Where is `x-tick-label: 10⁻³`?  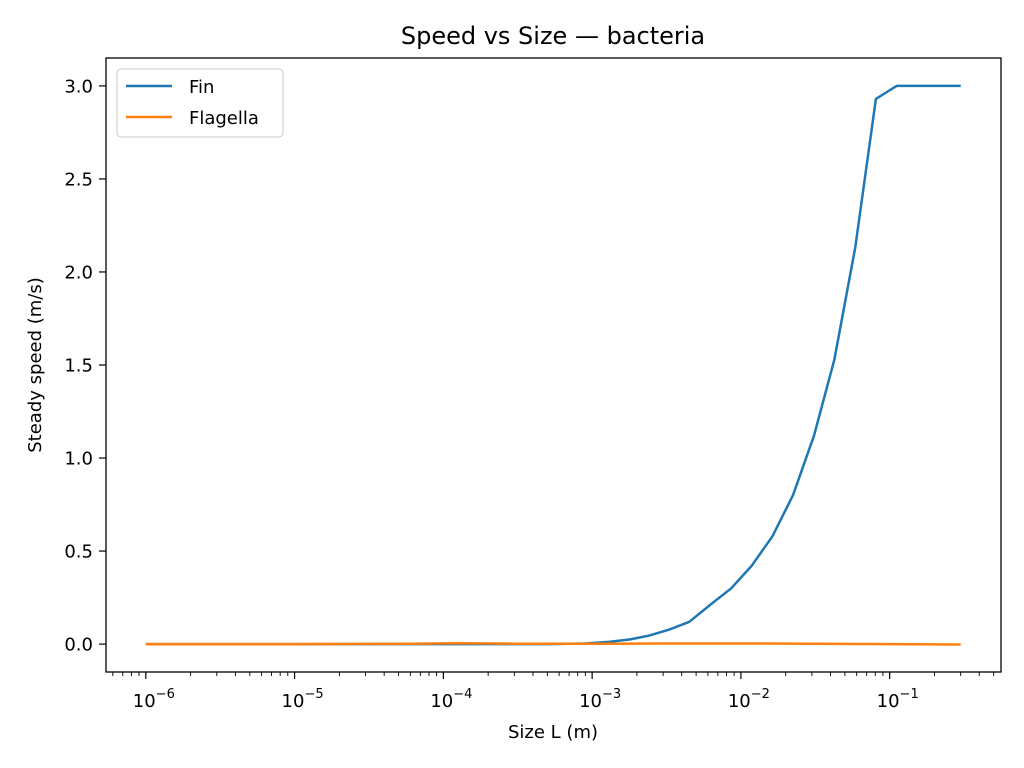 x-tick-label: 10⁻³ is located at coordinates (600, 699).